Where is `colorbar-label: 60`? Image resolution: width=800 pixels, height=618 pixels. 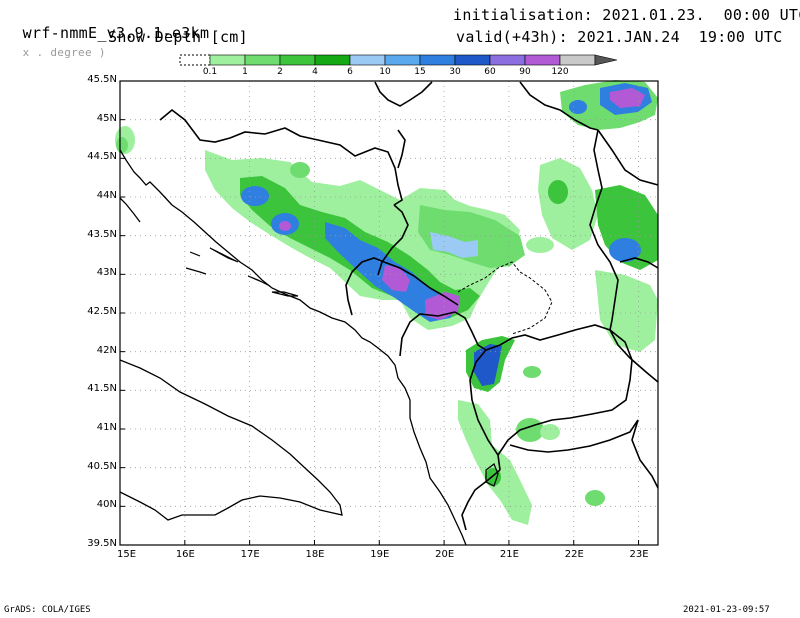 colorbar-label: 60 is located at coordinates (490, 72).